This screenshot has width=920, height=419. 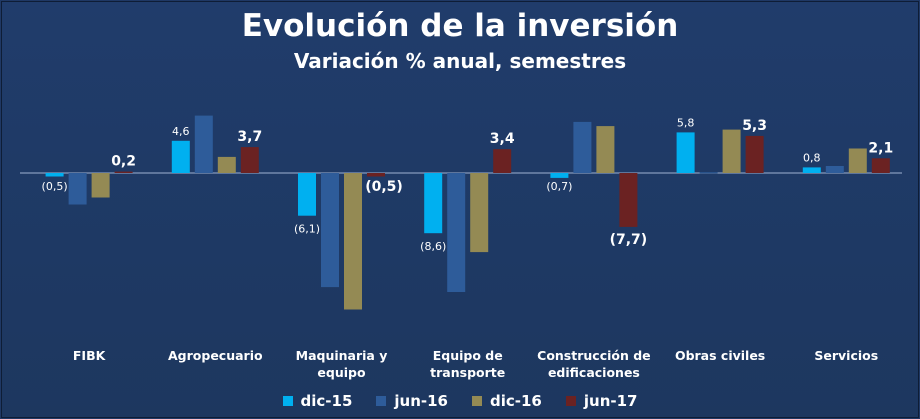 What do you see at coordinates (467, 372) in the screenshot?
I see `category-label: transporte` at bounding box center [467, 372].